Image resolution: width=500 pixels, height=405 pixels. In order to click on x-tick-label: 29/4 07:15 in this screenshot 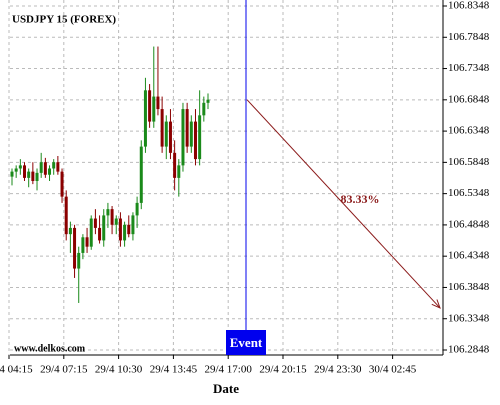, I will do `click(64, 370)`.